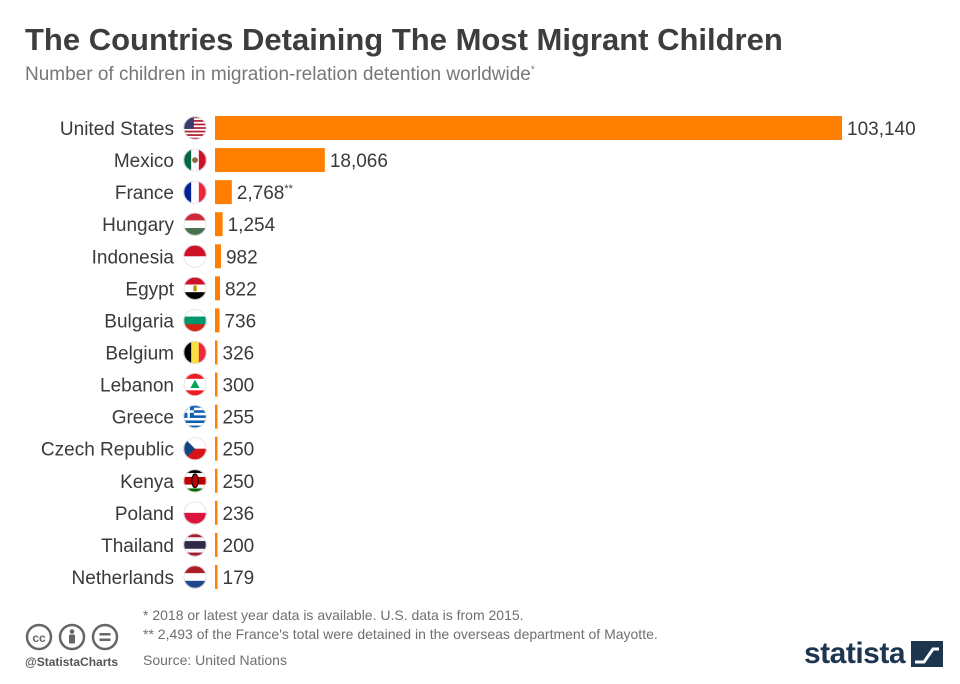 The image size is (960, 684). Describe the element at coordinates (195, 481) in the screenshot. I see `kenya-flag-icon` at that location.